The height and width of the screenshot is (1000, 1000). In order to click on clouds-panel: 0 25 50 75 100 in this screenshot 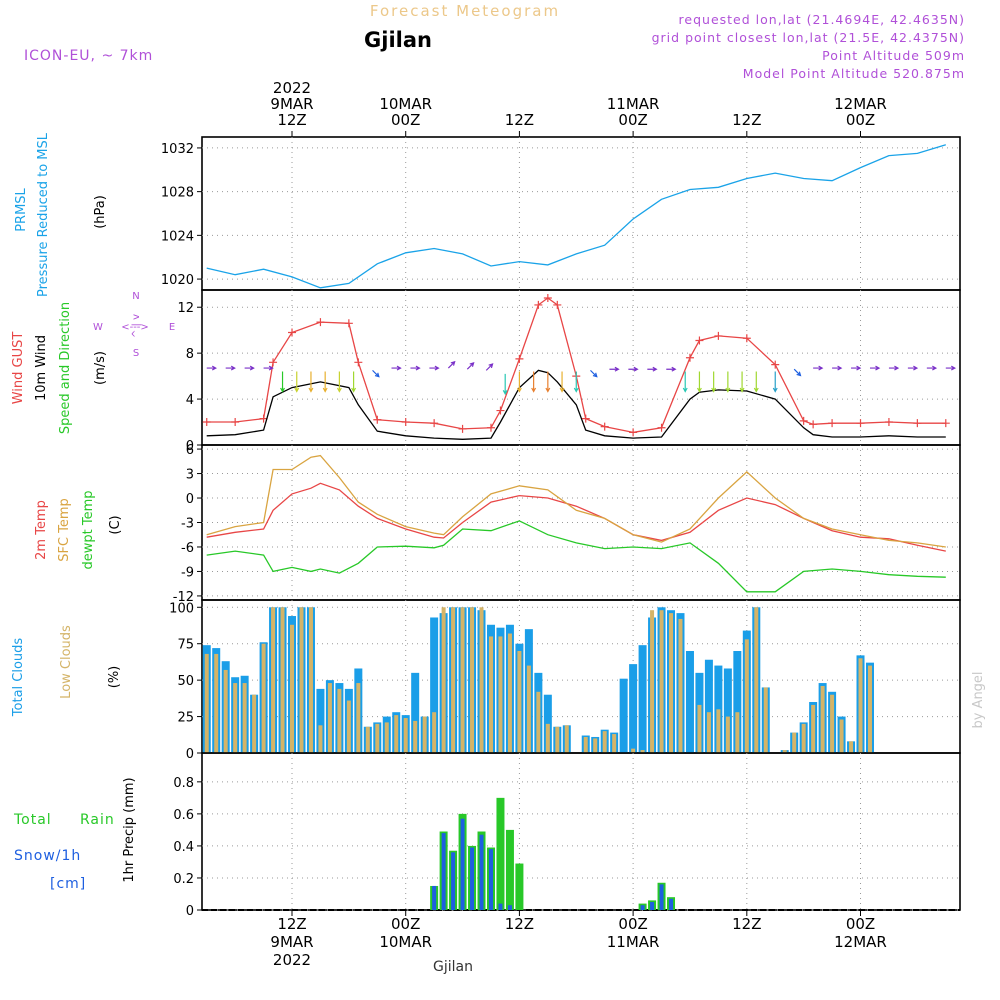, I will do `click(565, 680)`.